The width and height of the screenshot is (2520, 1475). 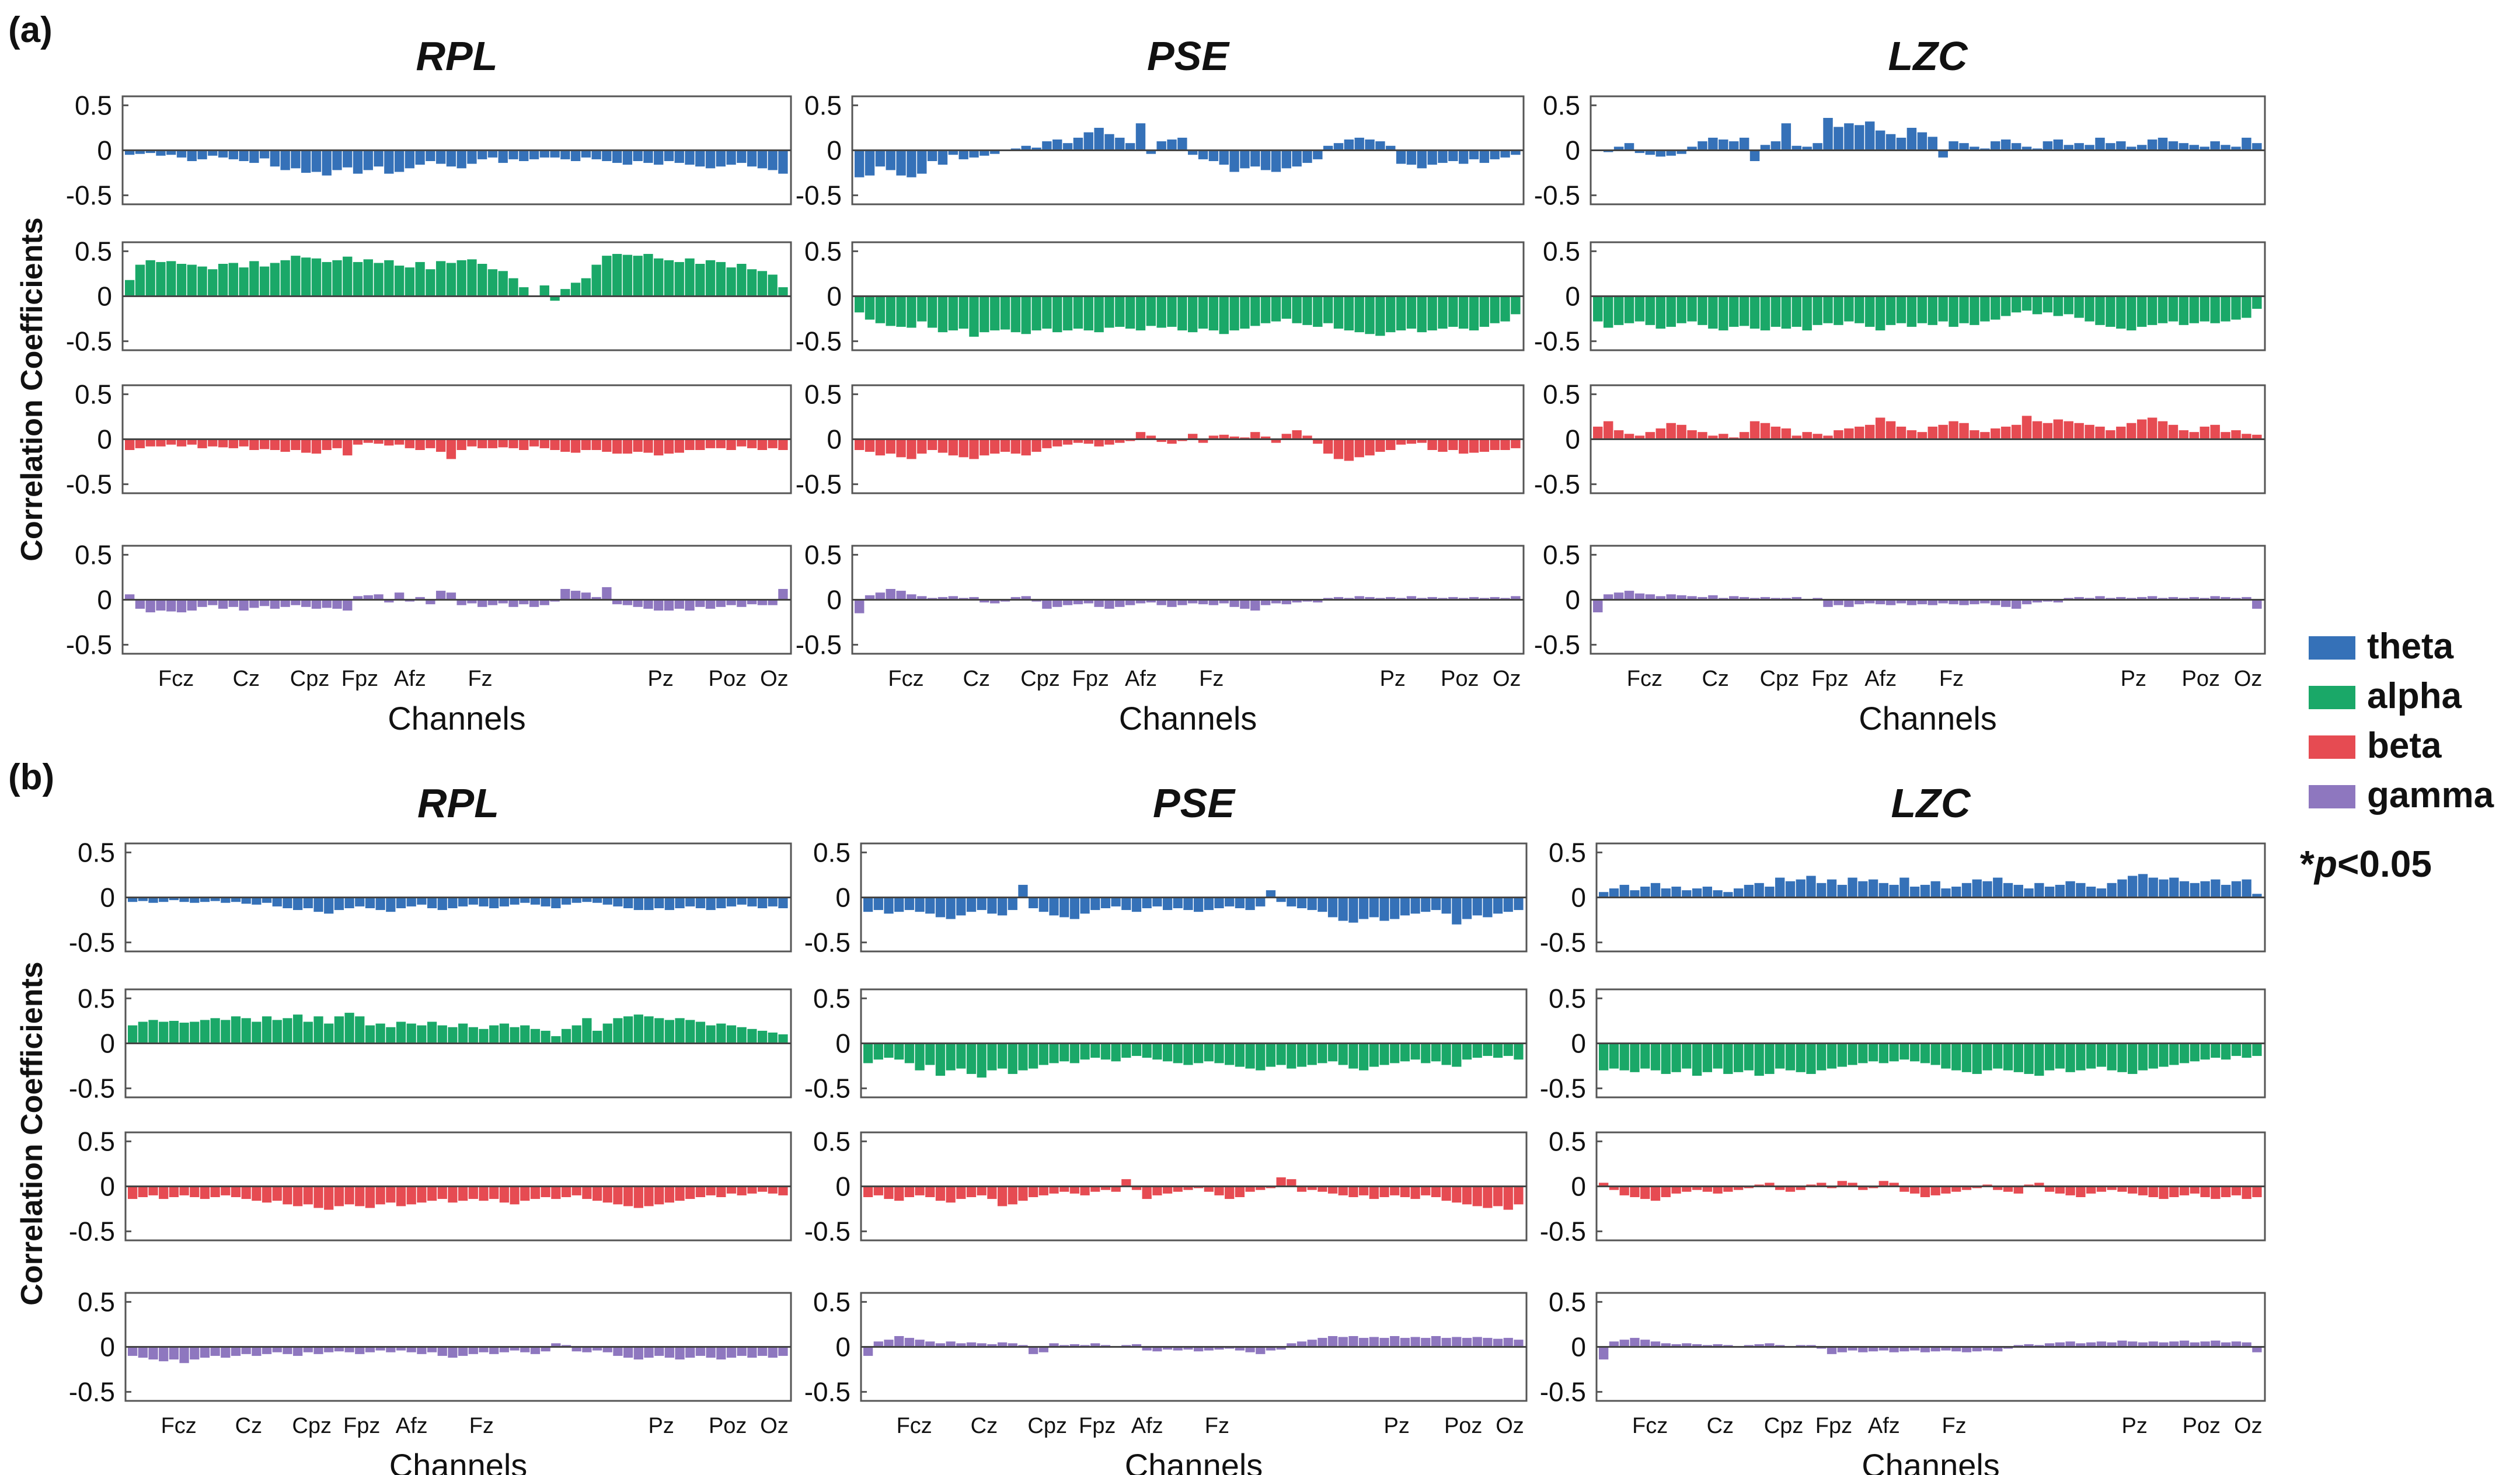 What do you see at coordinates (2201, 679) in the screenshot?
I see `x-tick-label: Poz` at bounding box center [2201, 679].